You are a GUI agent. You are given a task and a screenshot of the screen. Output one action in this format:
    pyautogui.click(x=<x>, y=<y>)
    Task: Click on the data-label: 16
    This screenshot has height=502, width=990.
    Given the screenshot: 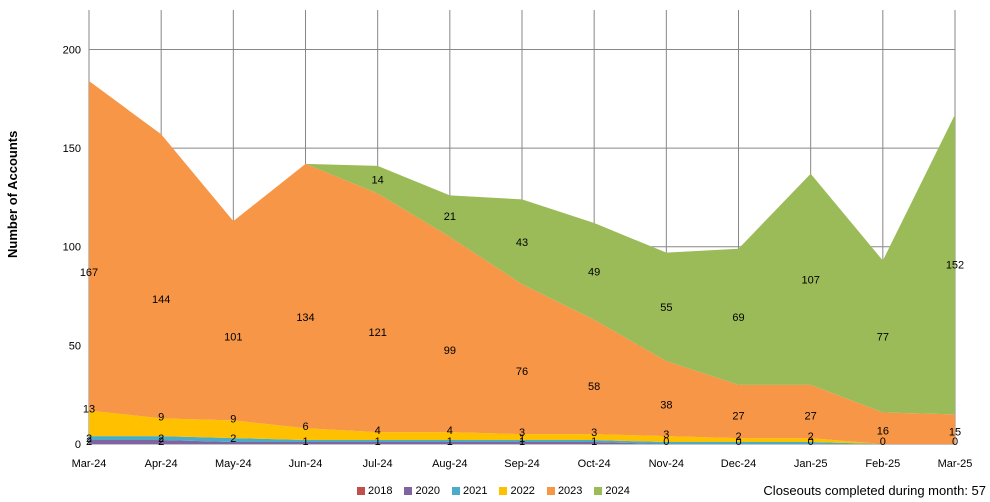 What is the action you would take?
    pyautogui.click(x=883, y=432)
    